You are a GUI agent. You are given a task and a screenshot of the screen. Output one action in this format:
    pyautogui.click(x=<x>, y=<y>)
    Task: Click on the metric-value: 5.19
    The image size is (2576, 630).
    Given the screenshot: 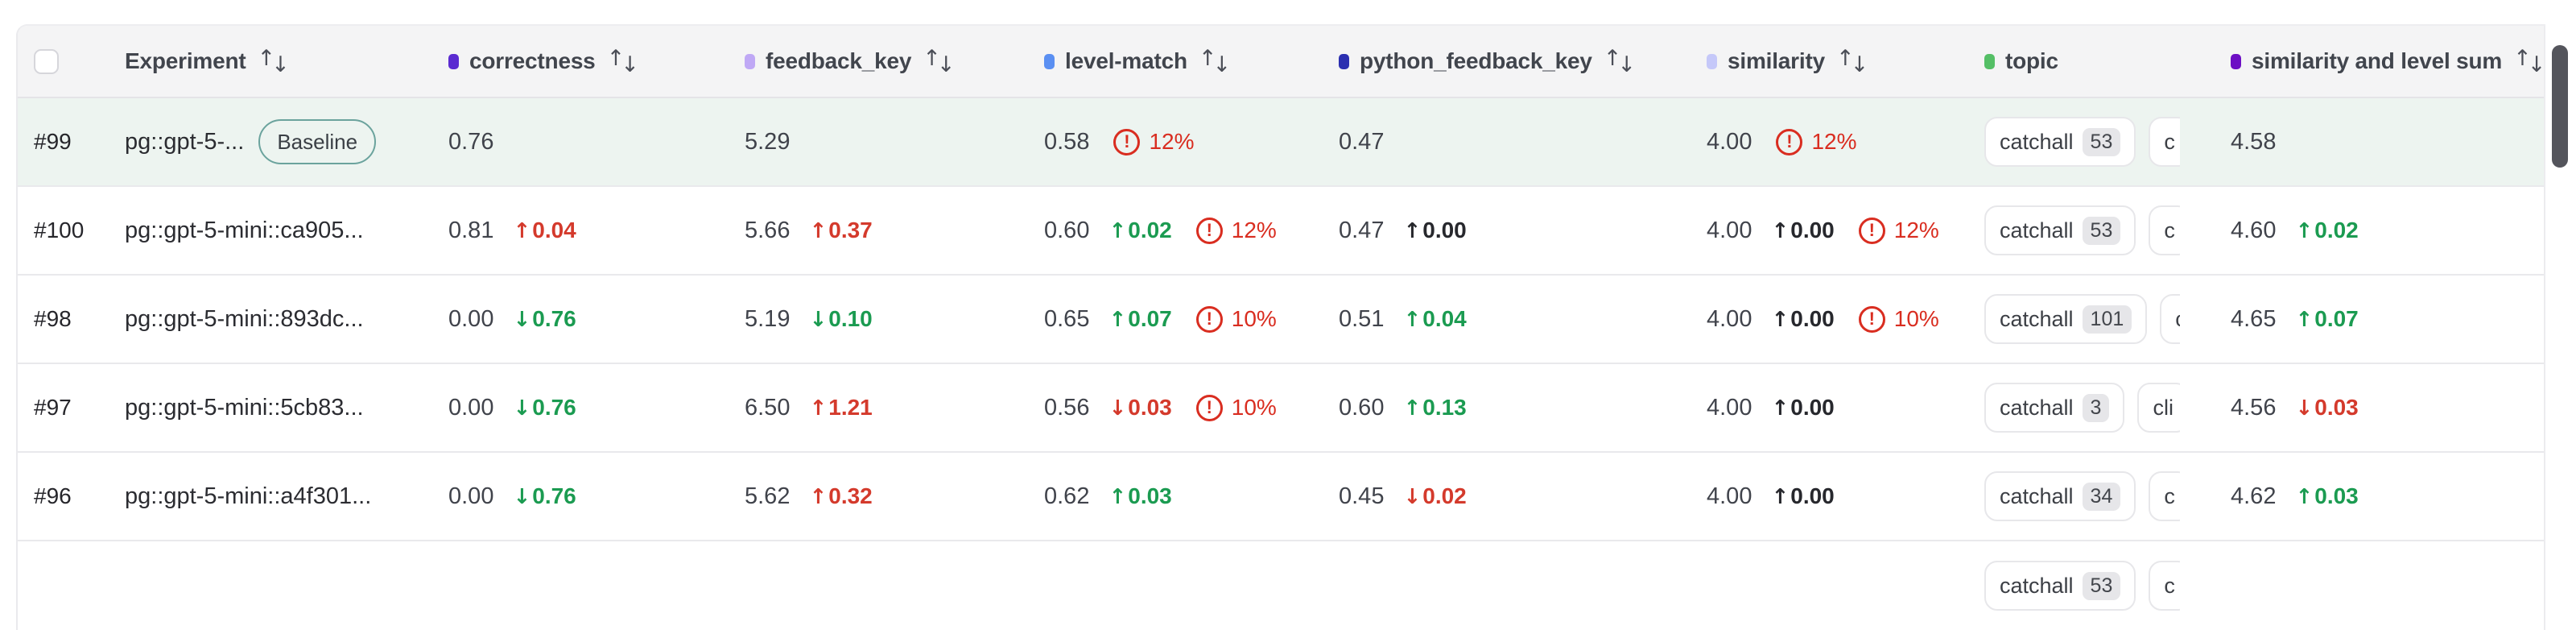 What is the action you would take?
    pyautogui.click(x=768, y=318)
    